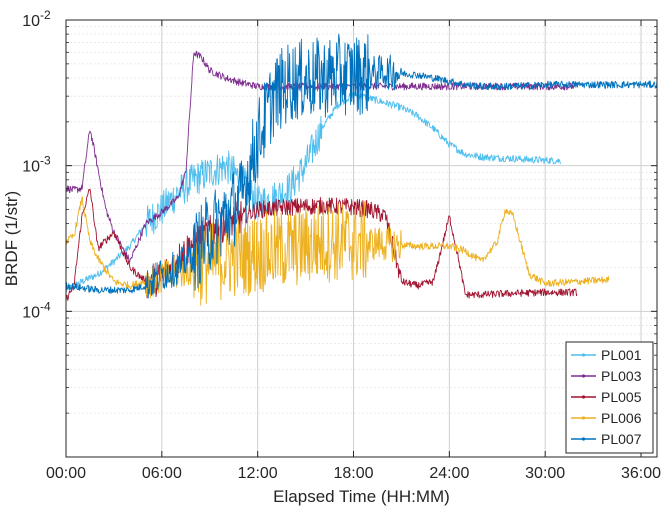 This screenshot has height=513, width=664. Describe the element at coordinates (621, 376) in the screenshot. I see `legend-label: PL003` at that location.